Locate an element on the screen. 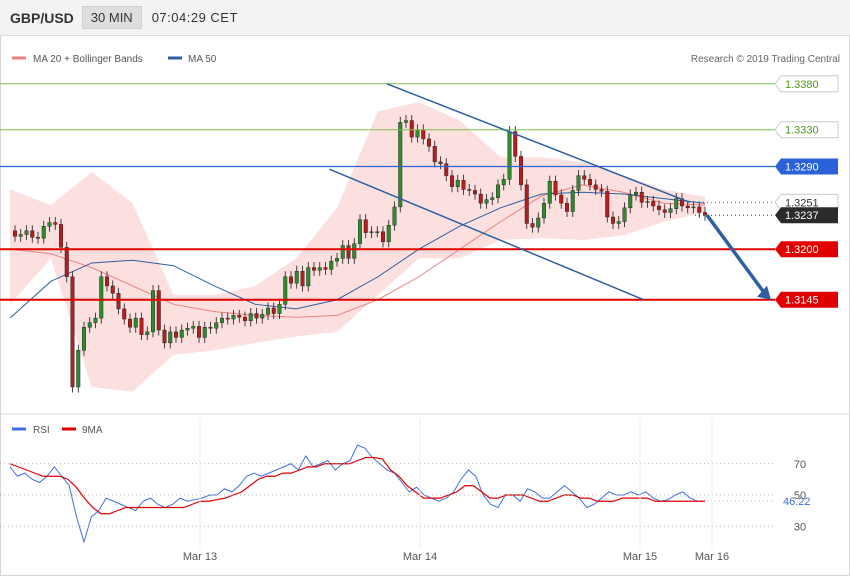 The width and height of the screenshot is (850, 576). rsi-plot-area is located at coordinates (357, 494).